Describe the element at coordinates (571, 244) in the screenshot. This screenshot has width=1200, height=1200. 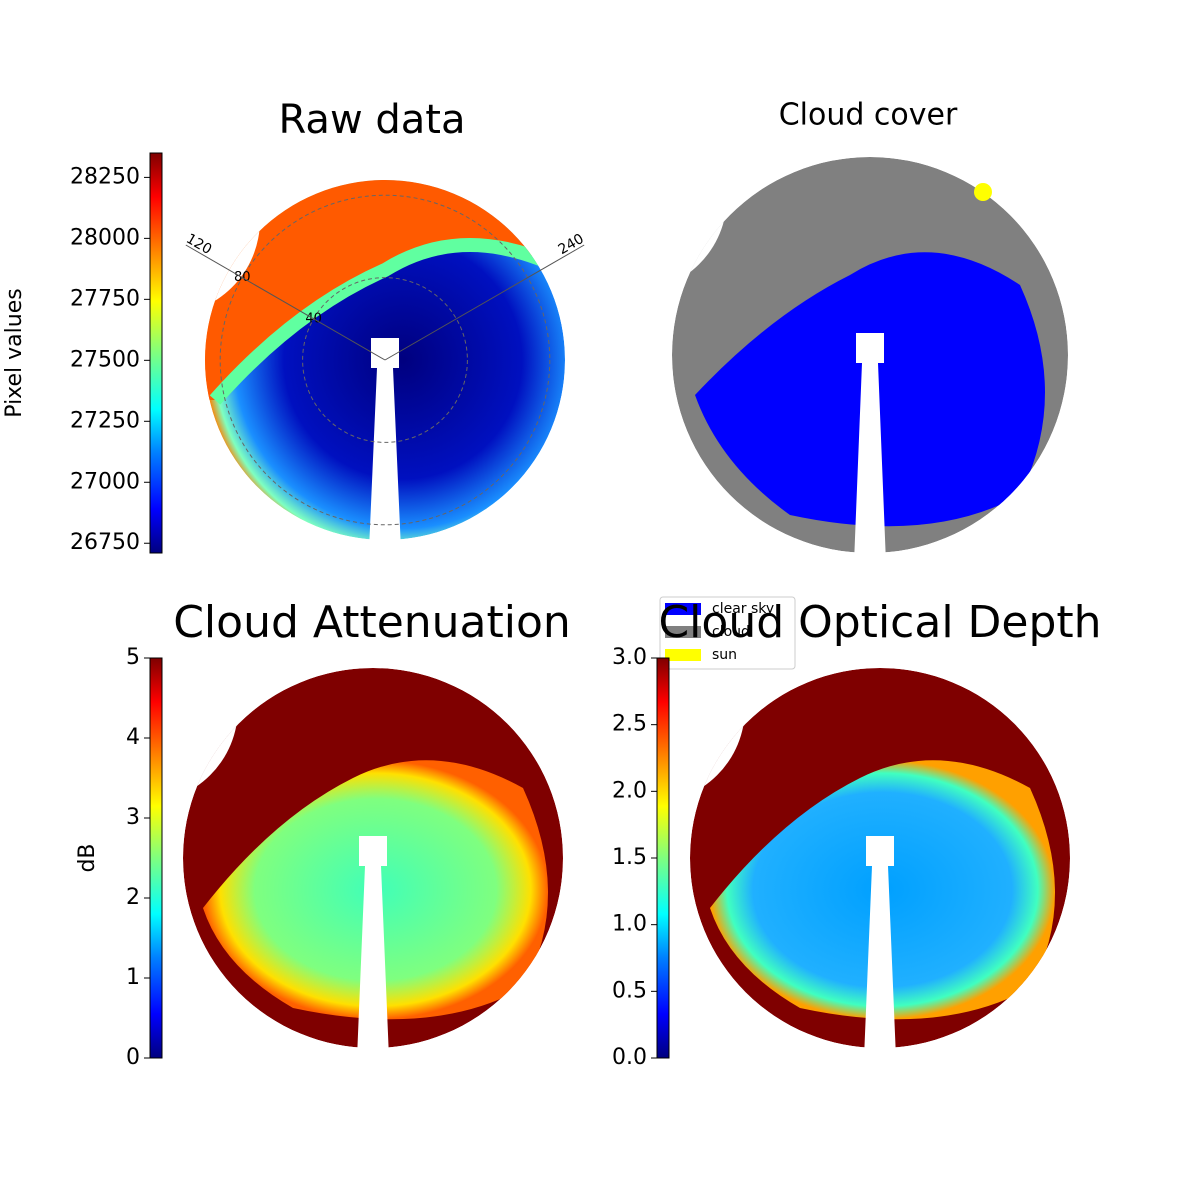
I see `azimuth-label: 240` at that location.